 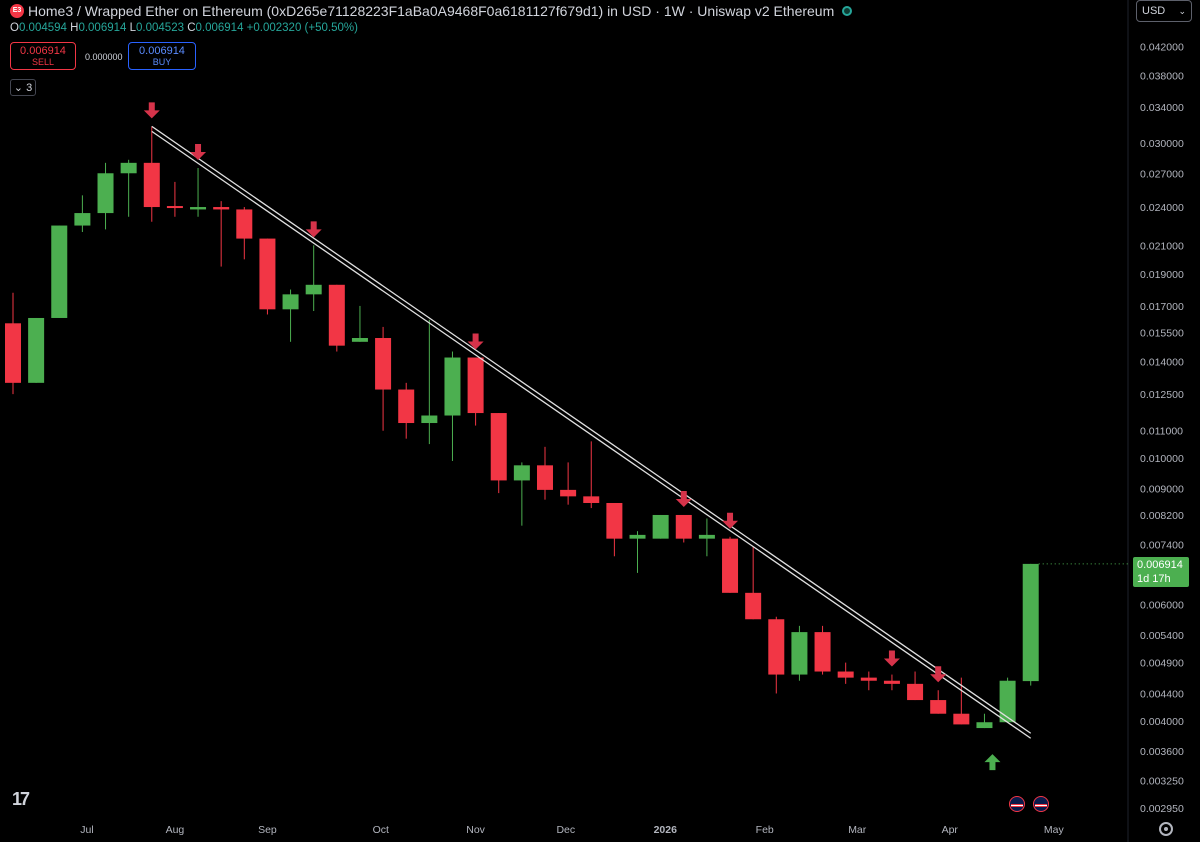 What do you see at coordinates (133, 28) in the screenshot?
I see `low-label: L` at bounding box center [133, 28].